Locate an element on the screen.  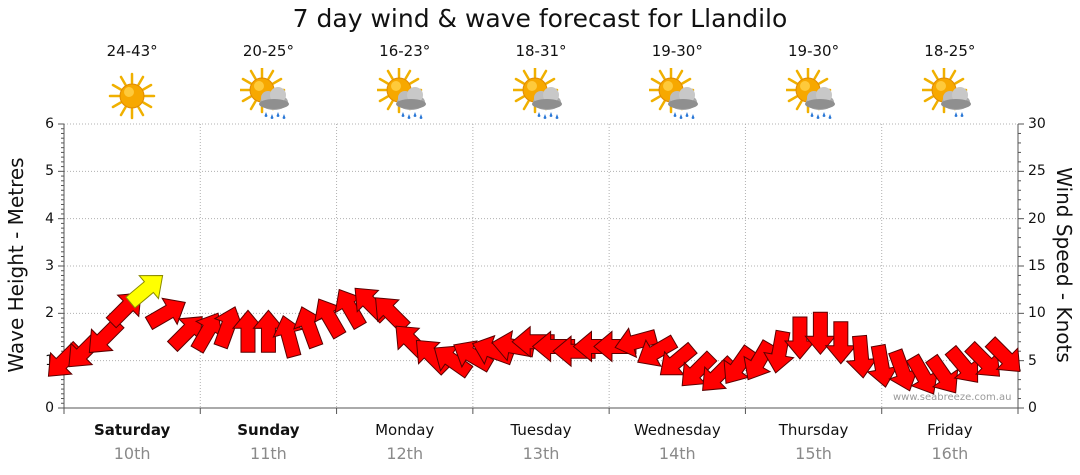
date-label: 12th is located at coordinates (405, 453).